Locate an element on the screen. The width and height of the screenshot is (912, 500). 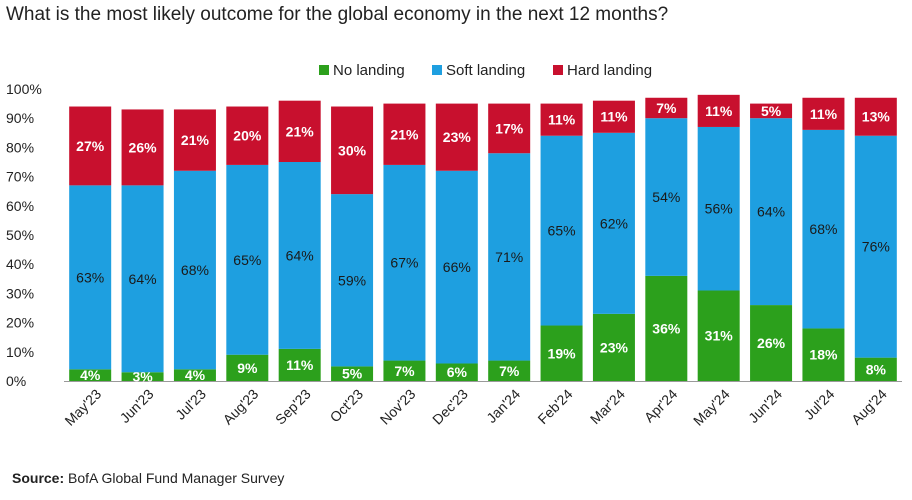
value-label-hard-landing: 13% is located at coordinates (876, 117).